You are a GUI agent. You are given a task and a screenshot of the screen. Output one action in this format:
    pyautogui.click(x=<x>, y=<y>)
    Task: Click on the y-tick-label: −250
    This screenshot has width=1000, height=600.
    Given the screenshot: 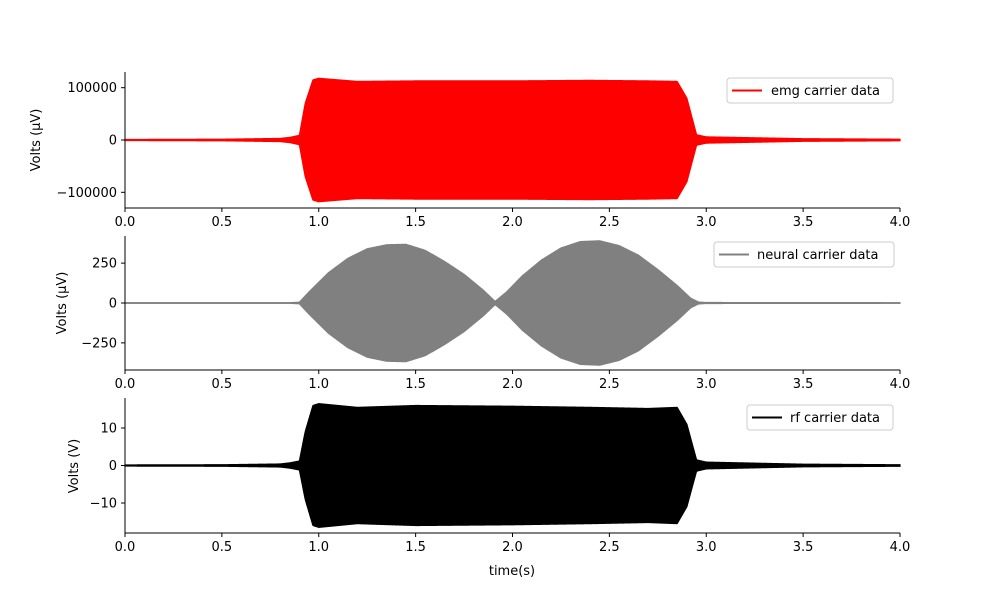 What is the action you would take?
    pyautogui.click(x=99, y=343)
    